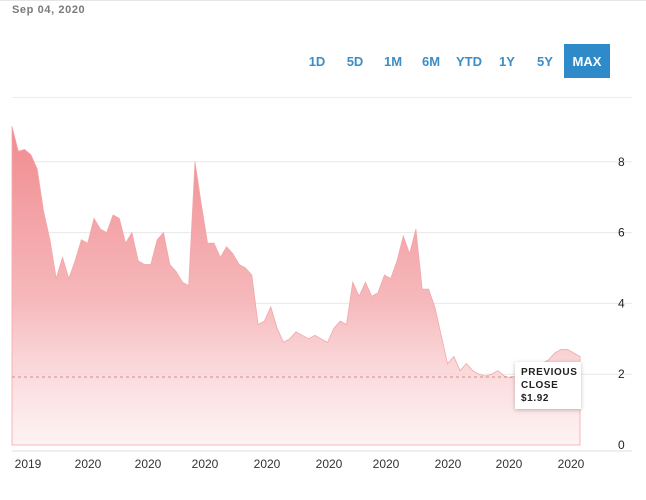  I want to click on tooltip-label-line1: PREVIOUS, so click(549, 372).